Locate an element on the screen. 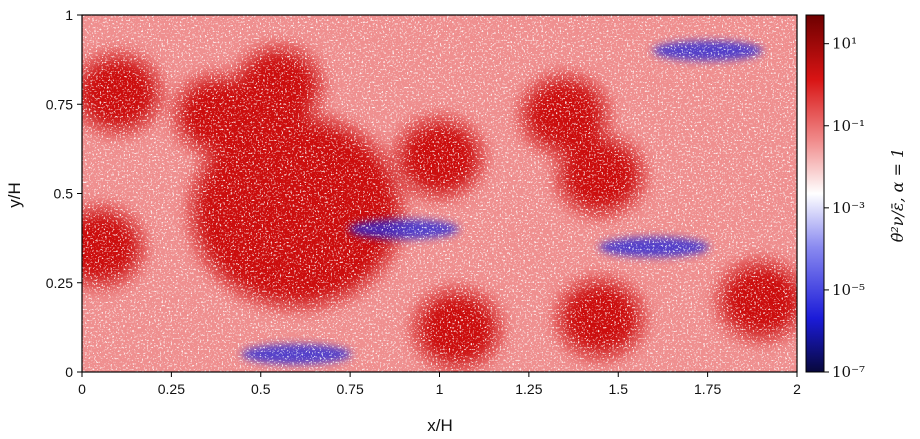 Image resolution: width=920 pixels, height=439 pixels. y-axis-label: y/H is located at coordinates (14, 195).